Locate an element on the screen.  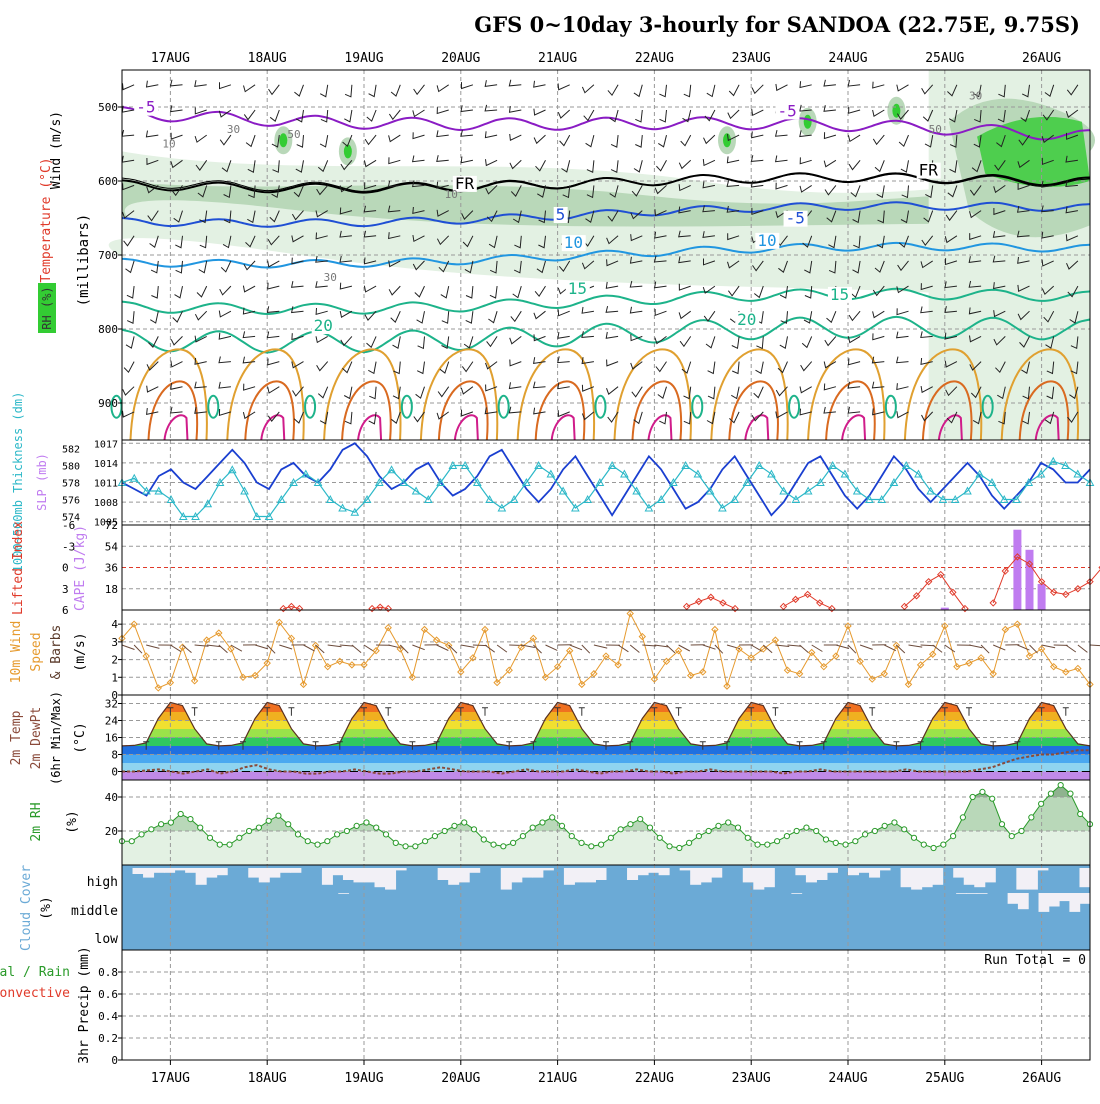
p1-ytick-2: 700 is located at coordinates (108, 255).